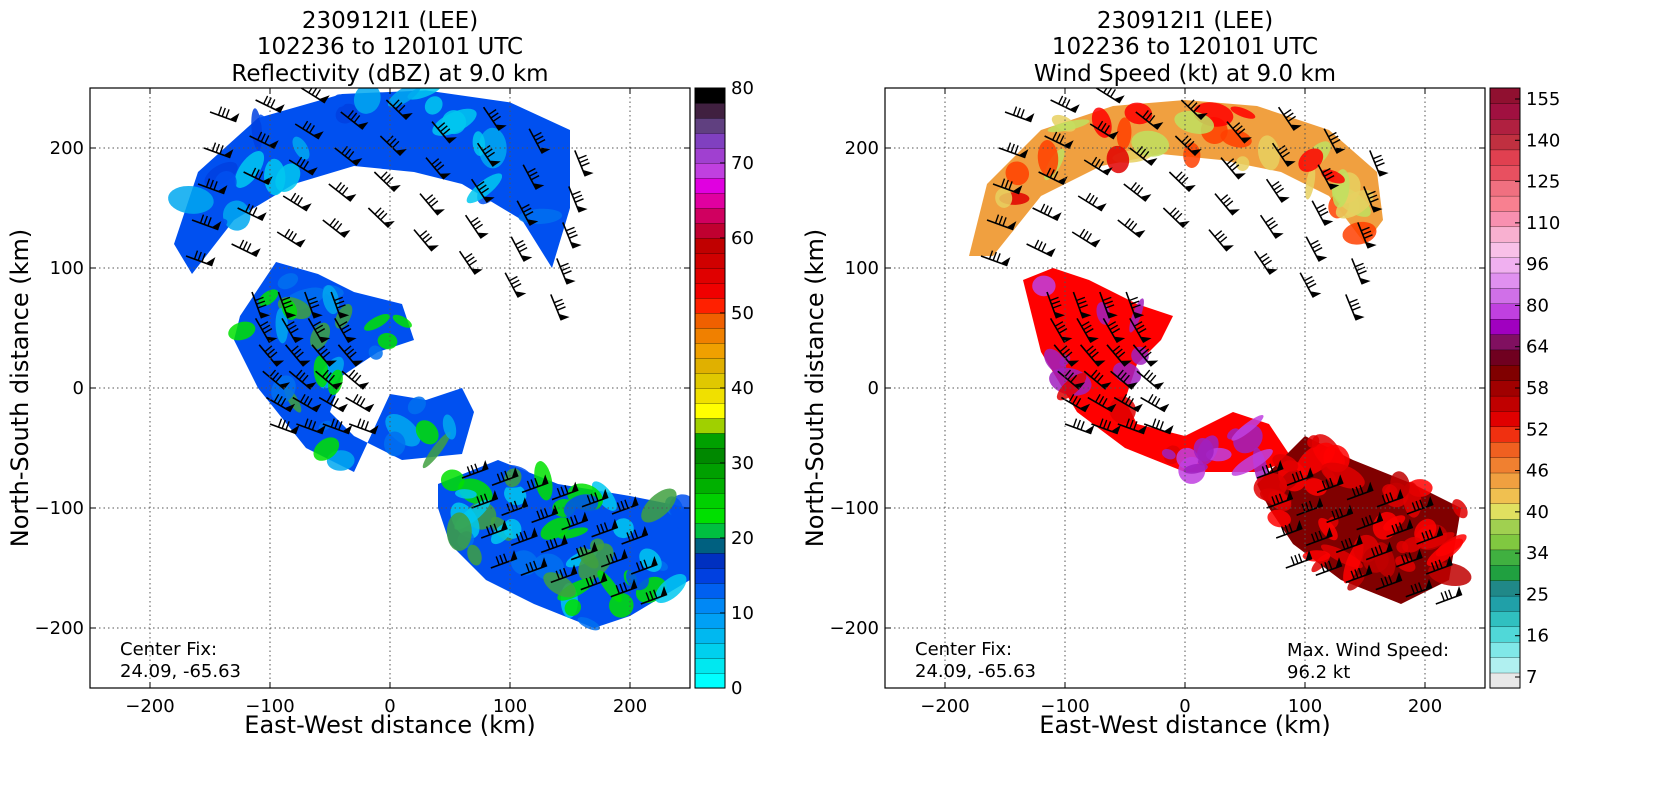 This screenshot has width=1655, height=787. What do you see at coordinates (1185, 47) in the screenshot?
I see `panel-title-line2: 102236 to 120101 UTC` at bounding box center [1185, 47].